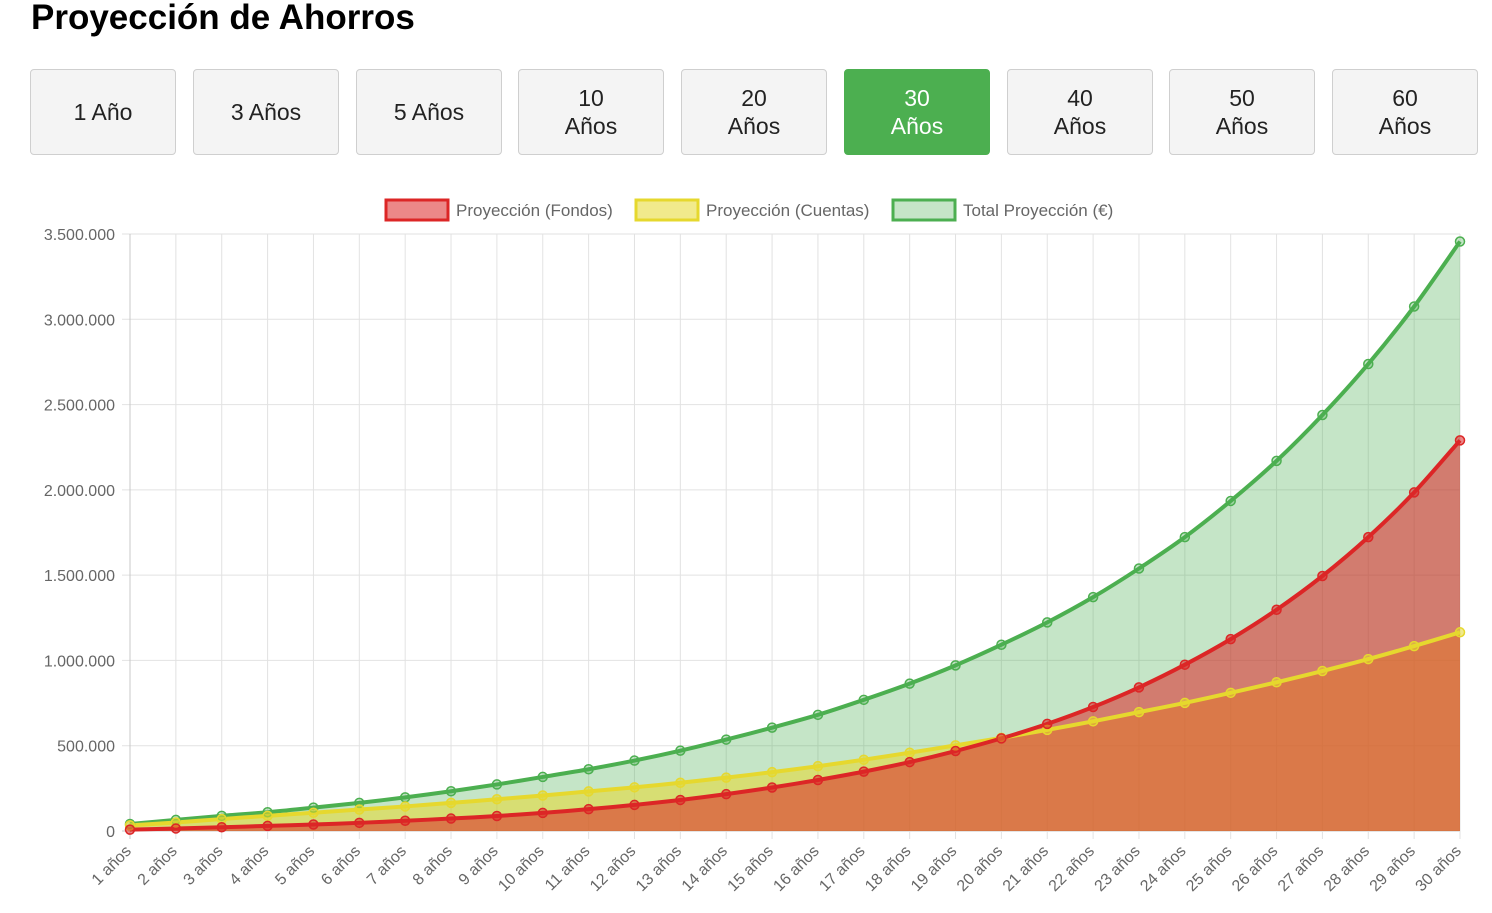  I want to click on x-tick-label: 8 años, so click(433, 866).